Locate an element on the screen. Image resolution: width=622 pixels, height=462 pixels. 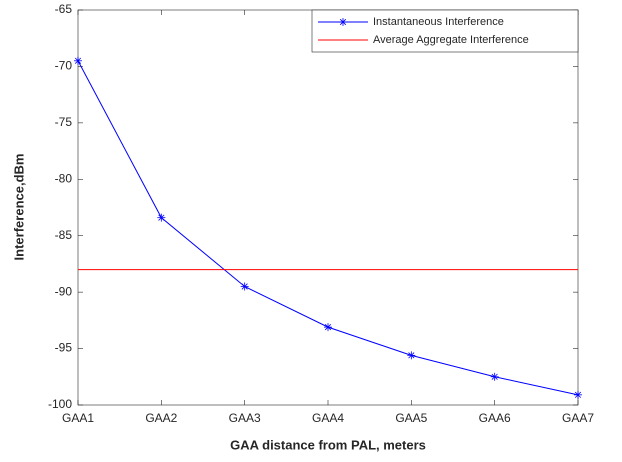
legend-box is located at coordinates (445, 31).